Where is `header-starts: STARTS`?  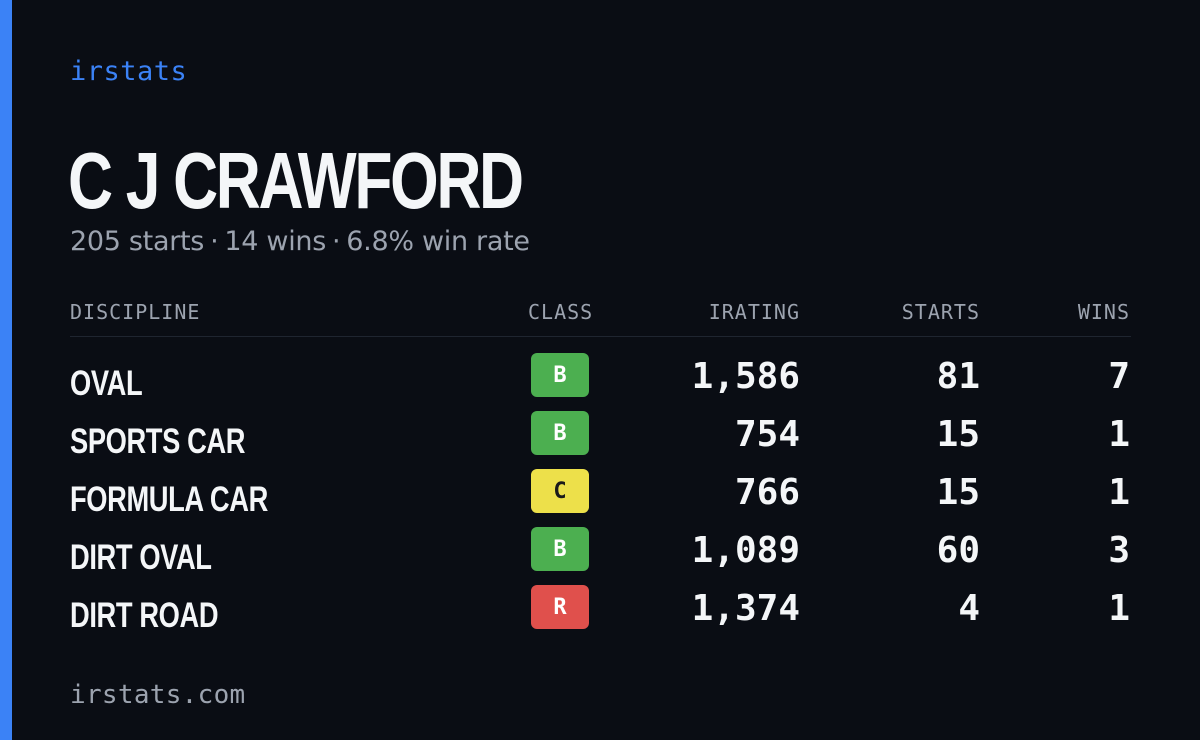
header-starts: STARTS is located at coordinates (940, 312).